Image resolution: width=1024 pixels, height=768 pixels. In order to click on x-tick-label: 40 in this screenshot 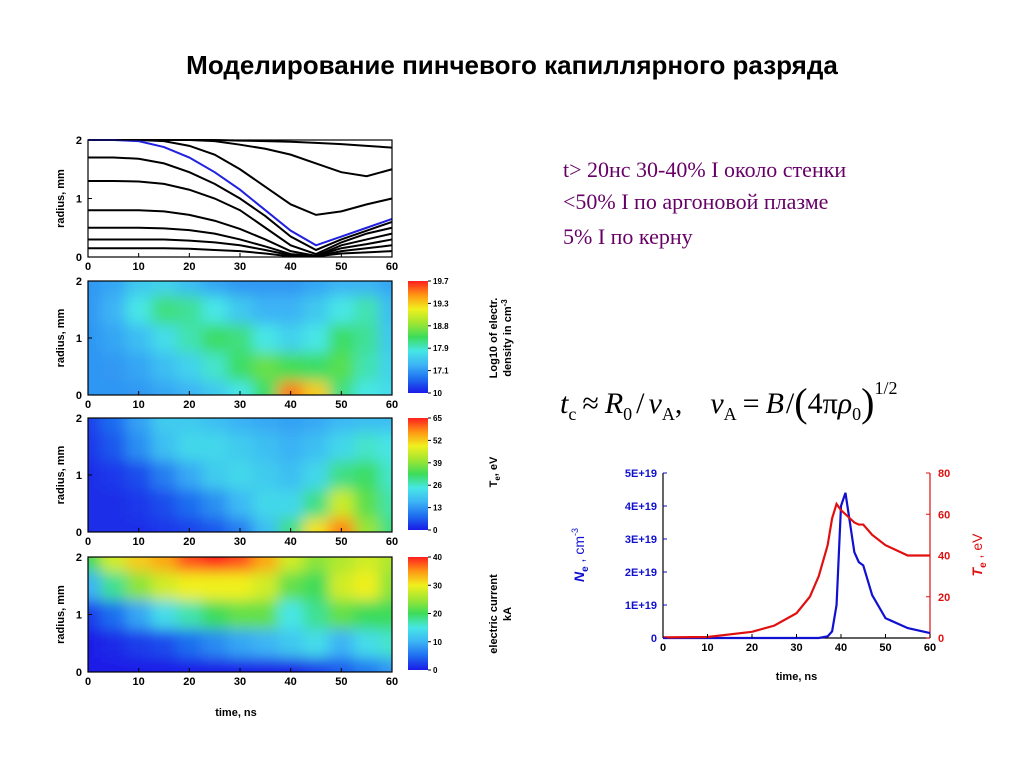, I will do `click(291, 682)`.